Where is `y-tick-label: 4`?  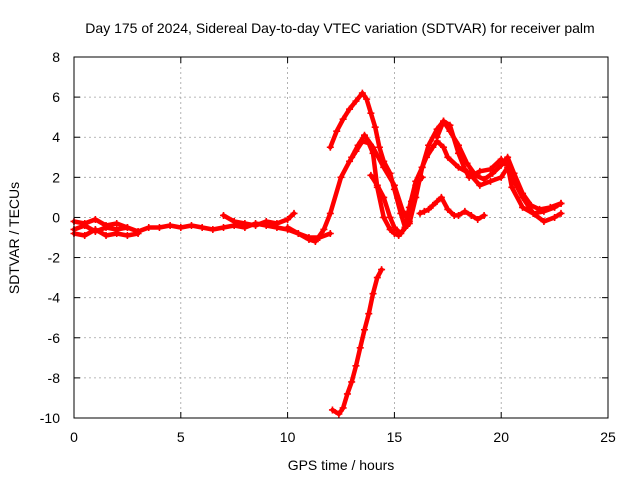 y-tick-label: 4 is located at coordinates (56, 137).